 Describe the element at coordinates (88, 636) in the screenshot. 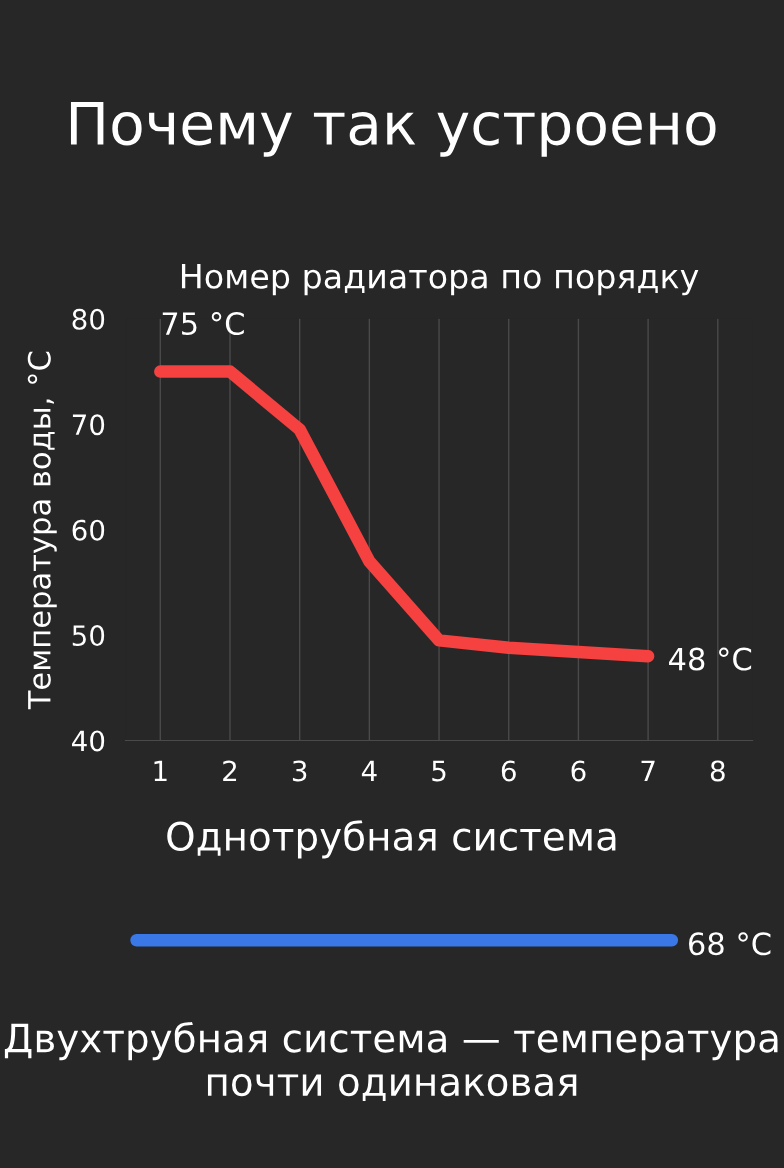

I see `y-tick-label: 50` at that location.